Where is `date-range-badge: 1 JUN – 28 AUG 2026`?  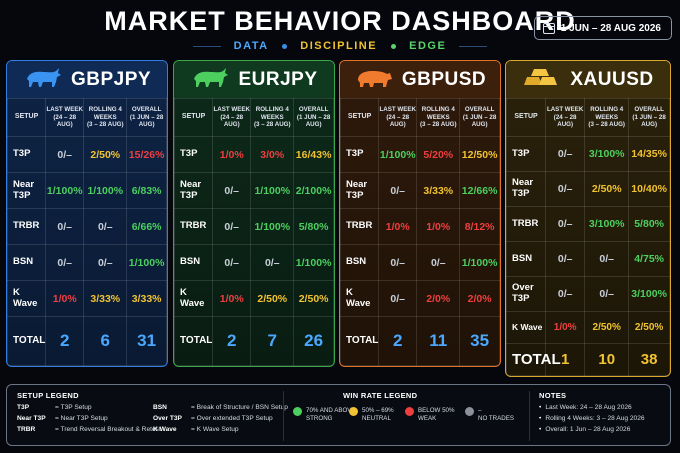
date-range-badge: 1 JUN – 28 AUG 2026 is located at coordinates (602, 28).